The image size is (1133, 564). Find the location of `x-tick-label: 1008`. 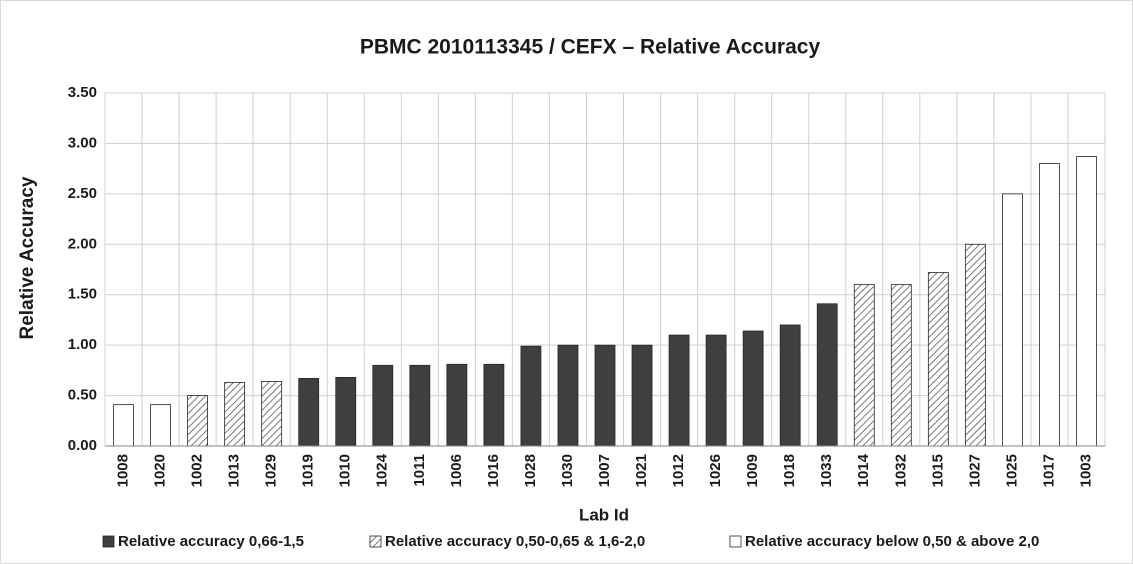

x-tick-label: 1008 is located at coordinates (122, 470).